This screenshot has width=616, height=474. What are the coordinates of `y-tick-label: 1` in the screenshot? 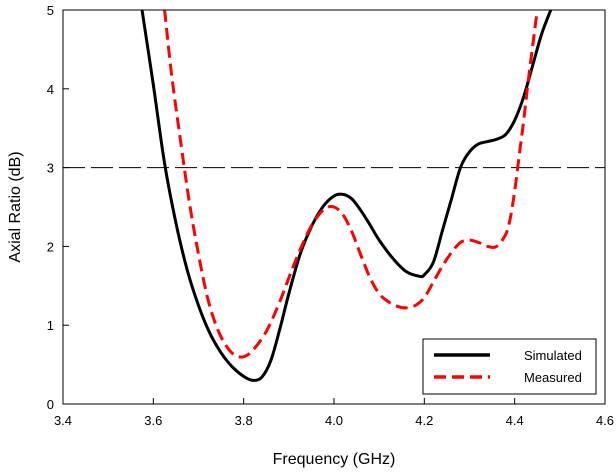 It's located at (50, 325).